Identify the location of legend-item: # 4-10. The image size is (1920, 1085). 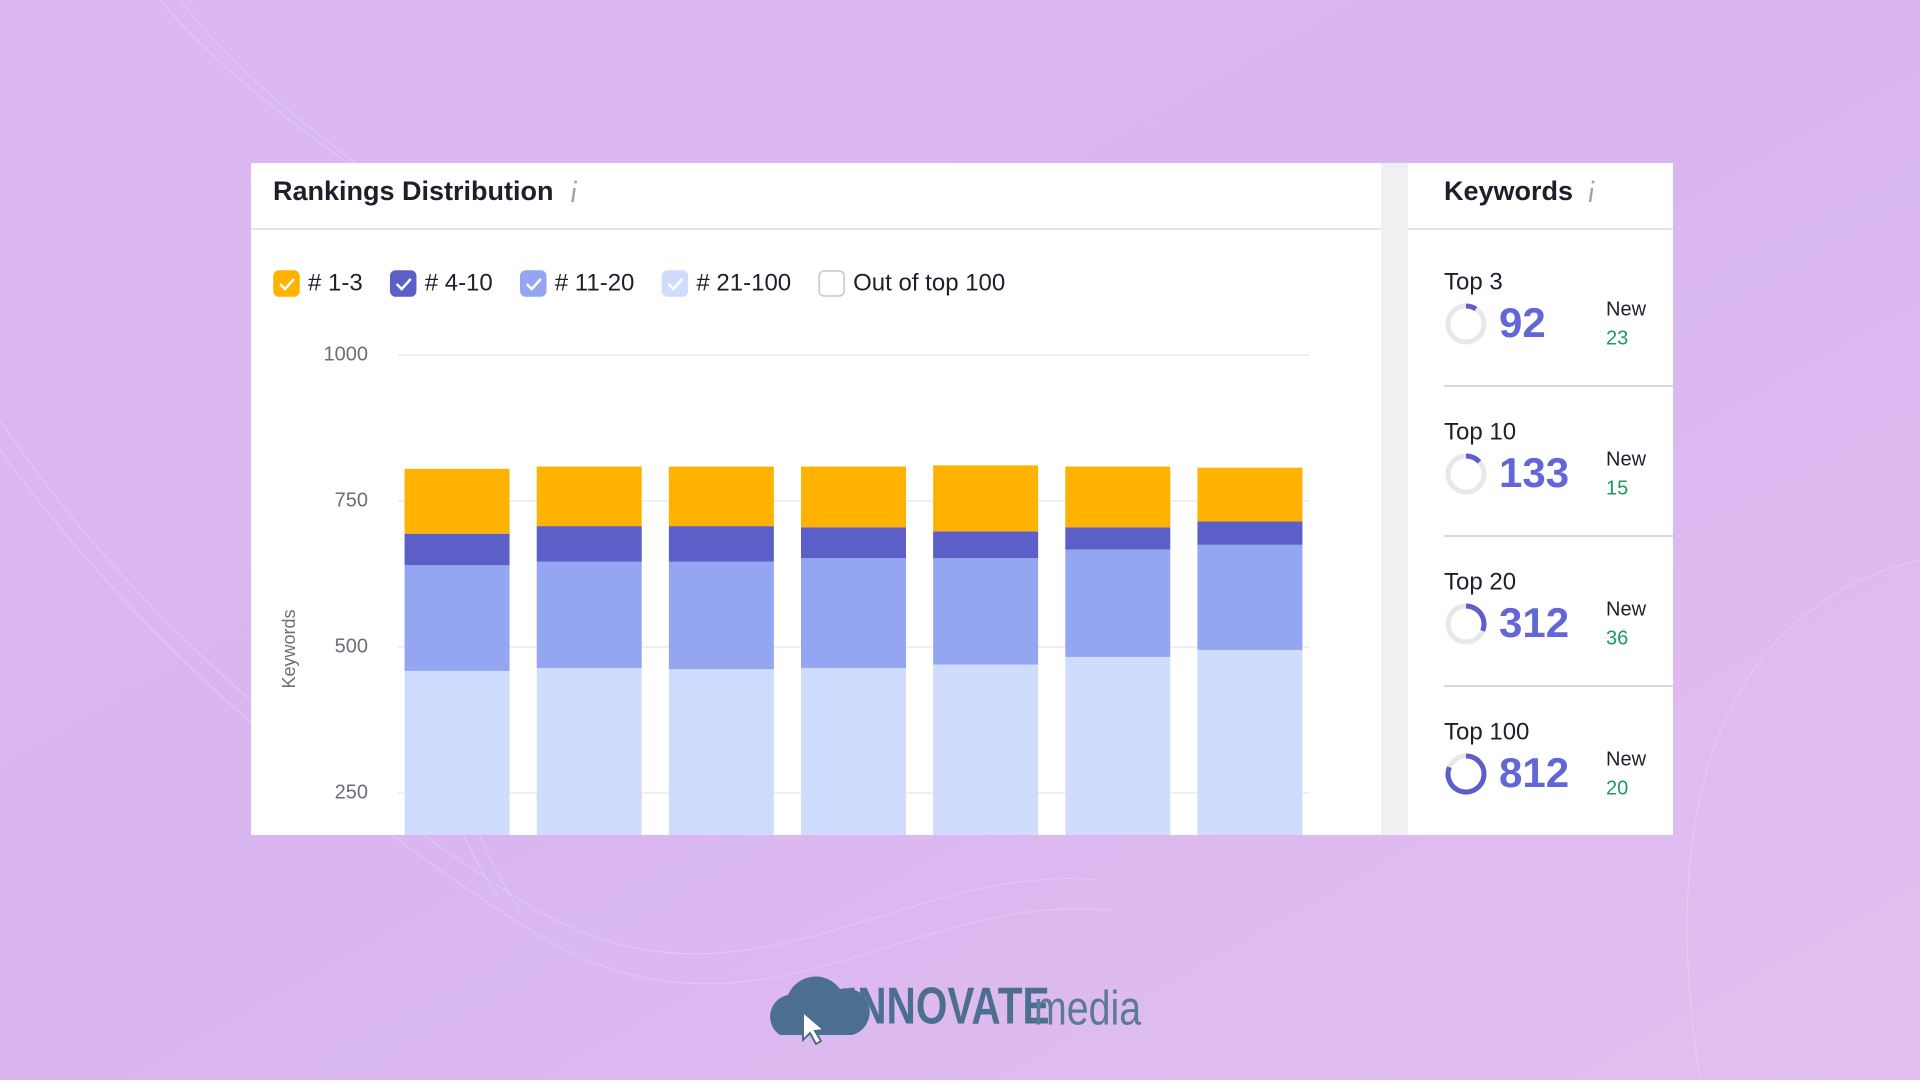
(441, 283).